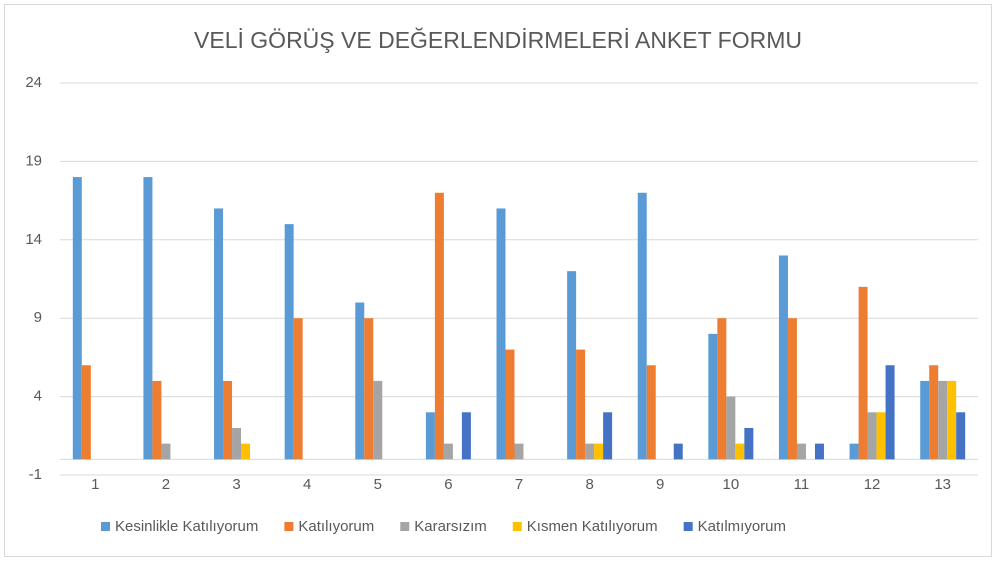 The height and width of the screenshot is (566, 996). Describe the element at coordinates (38, 317) in the screenshot. I see `y-tick-label: 9` at that location.